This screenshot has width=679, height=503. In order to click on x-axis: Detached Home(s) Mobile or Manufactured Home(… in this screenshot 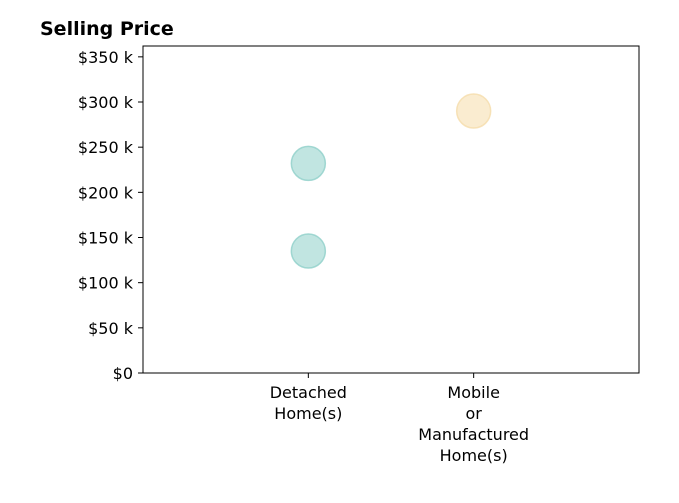, I will do `click(399, 419)`.